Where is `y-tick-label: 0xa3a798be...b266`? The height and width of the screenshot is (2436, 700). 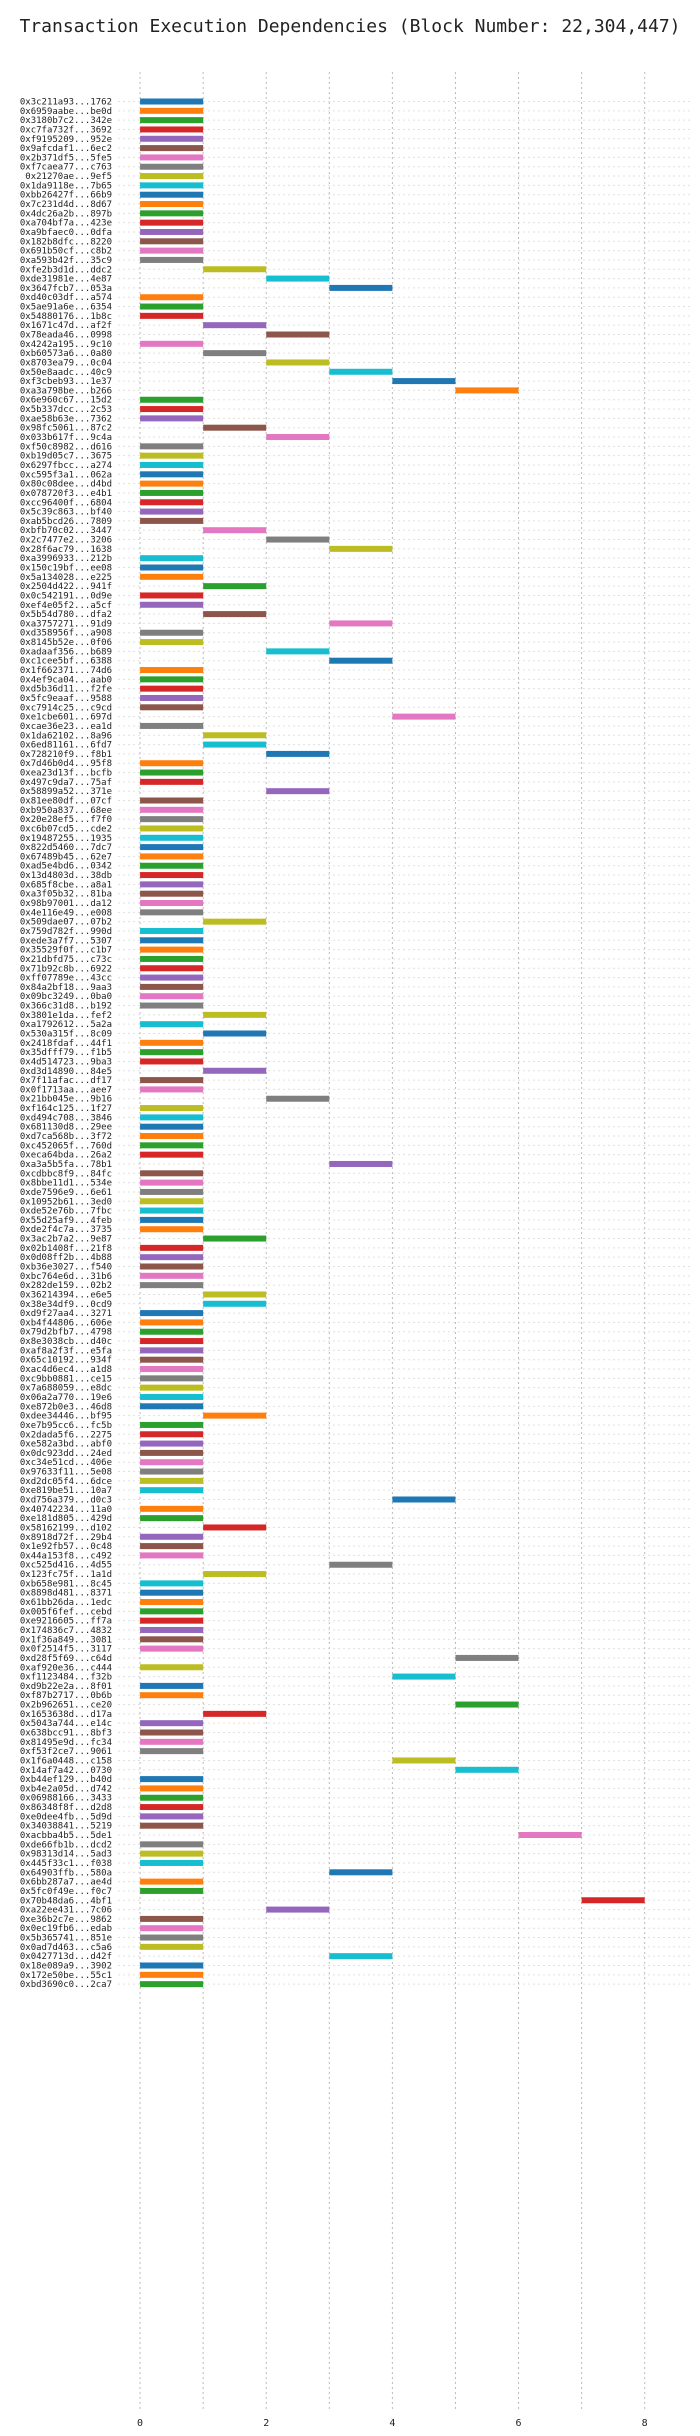
y-tick-label: 0xa3a798be...b266 is located at coordinates (66, 391).